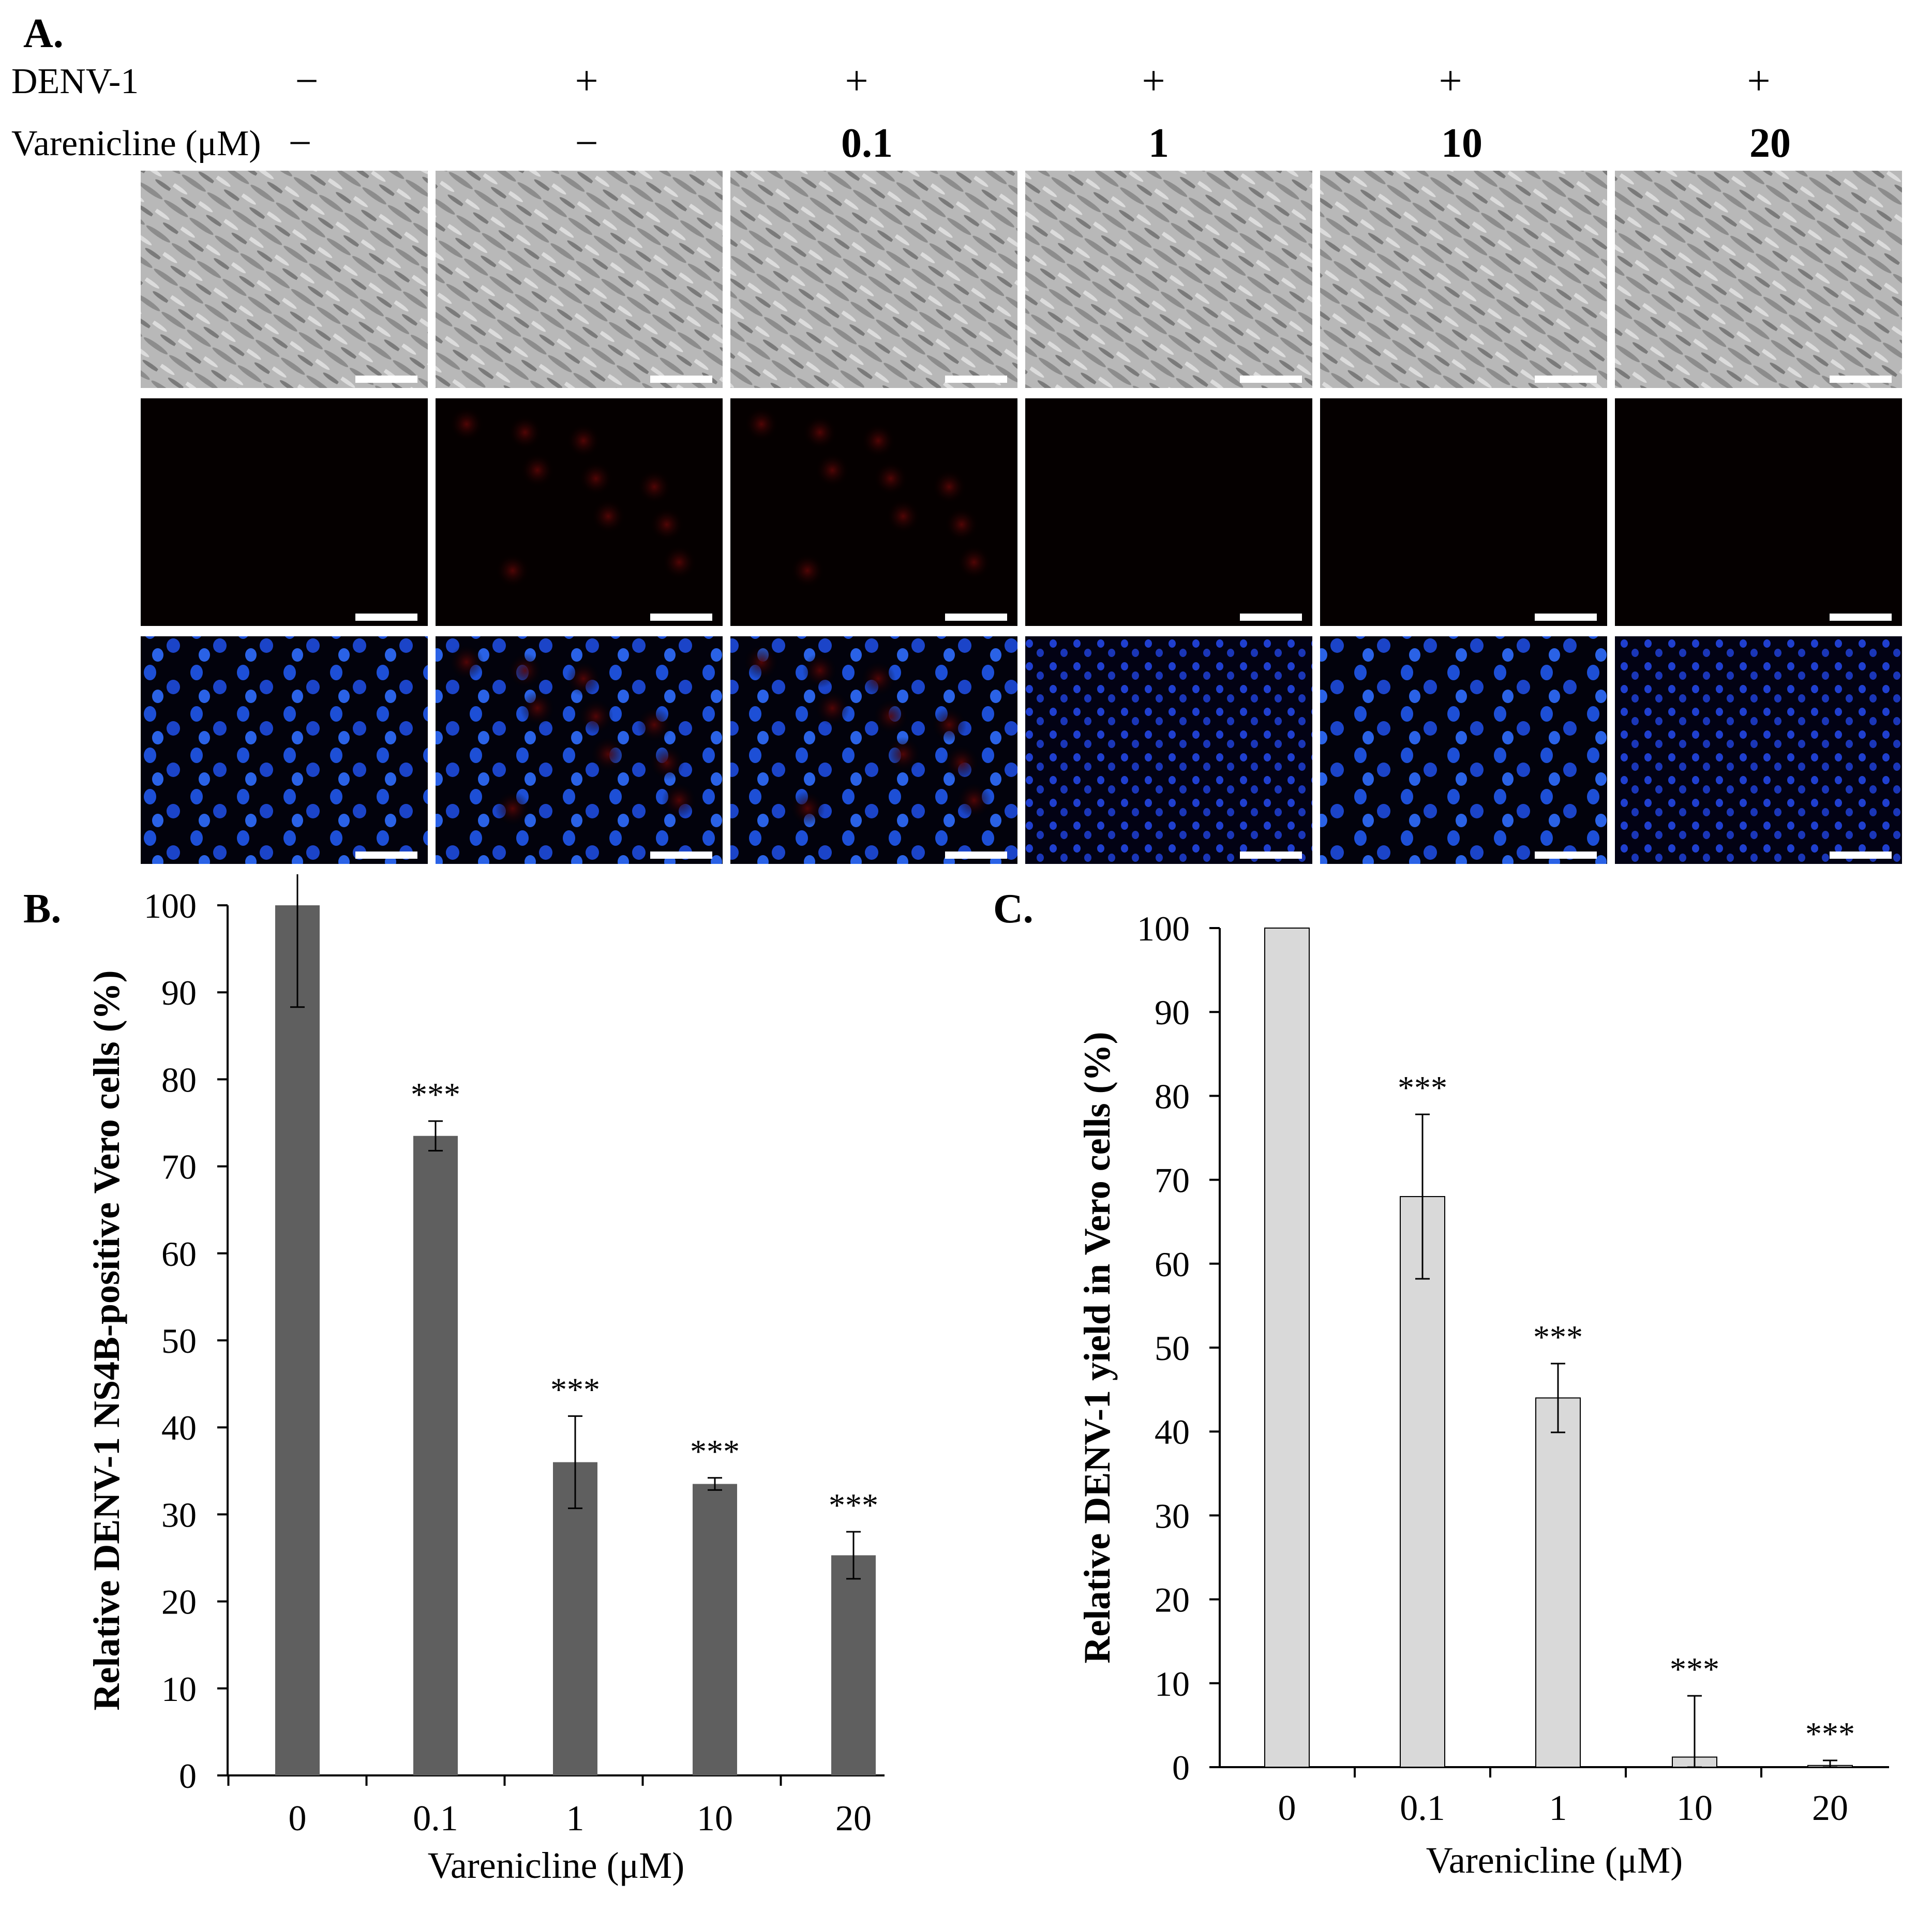 This screenshot has width=1932, height=1912. What do you see at coordinates (42, 909) in the screenshot?
I see `panel-b-letter: B.` at bounding box center [42, 909].